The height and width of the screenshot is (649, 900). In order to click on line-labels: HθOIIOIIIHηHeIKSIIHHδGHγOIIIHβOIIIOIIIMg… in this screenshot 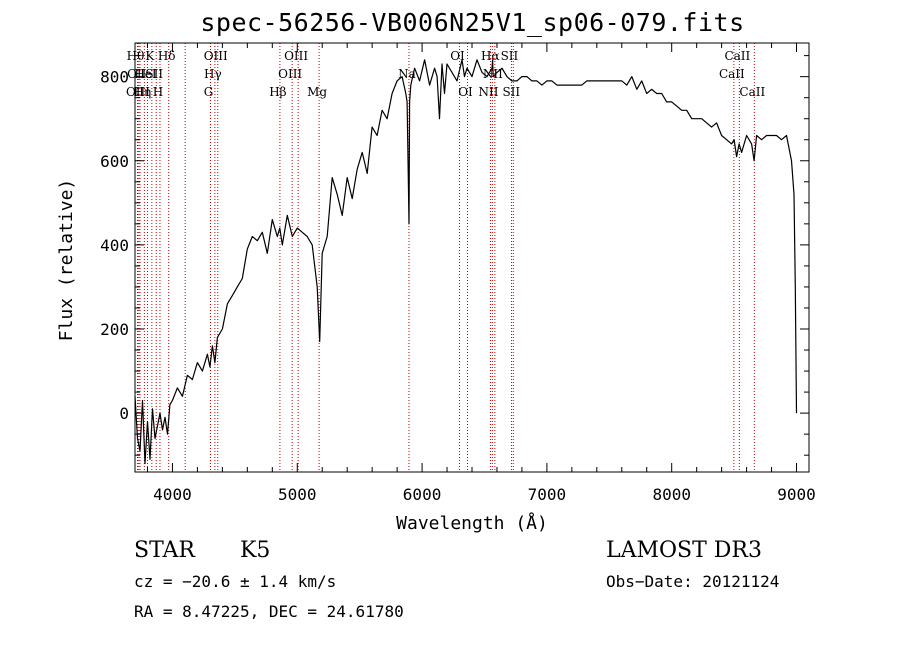, I will do `click(446, 74)`.